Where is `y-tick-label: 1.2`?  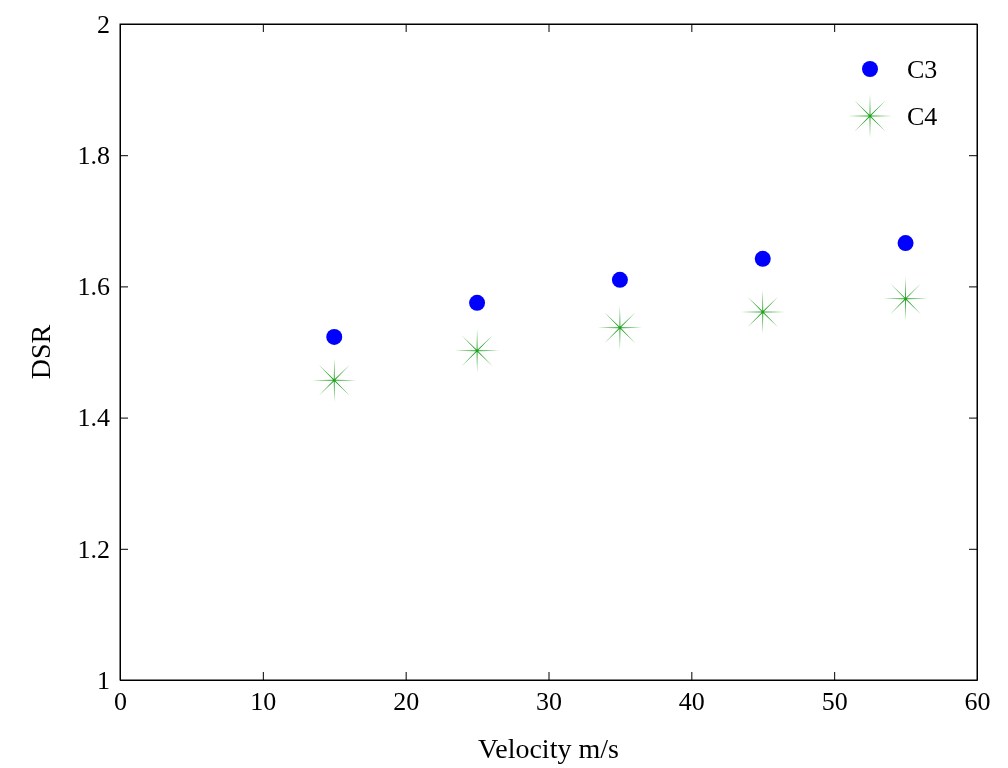 y-tick-label: 1.2 is located at coordinates (93, 549).